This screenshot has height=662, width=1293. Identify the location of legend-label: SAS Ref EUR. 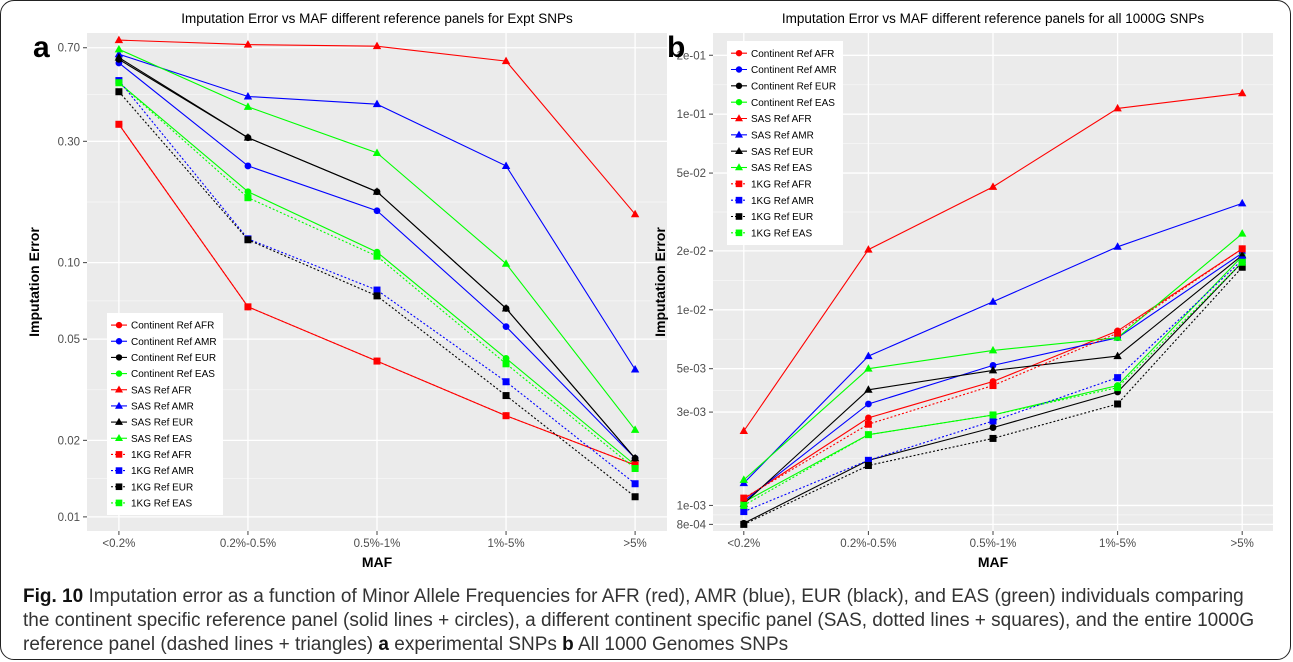
(162, 423).